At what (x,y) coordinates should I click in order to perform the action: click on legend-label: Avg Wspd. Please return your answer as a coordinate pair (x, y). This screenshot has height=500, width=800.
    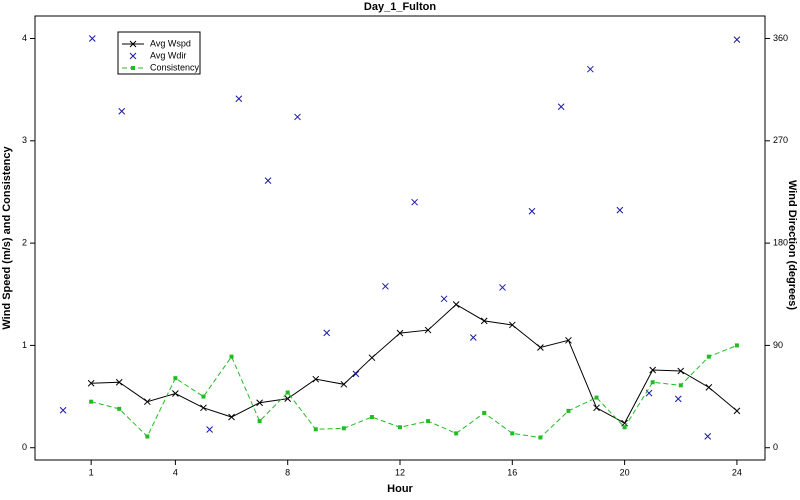
    Looking at the image, I should click on (170, 43).